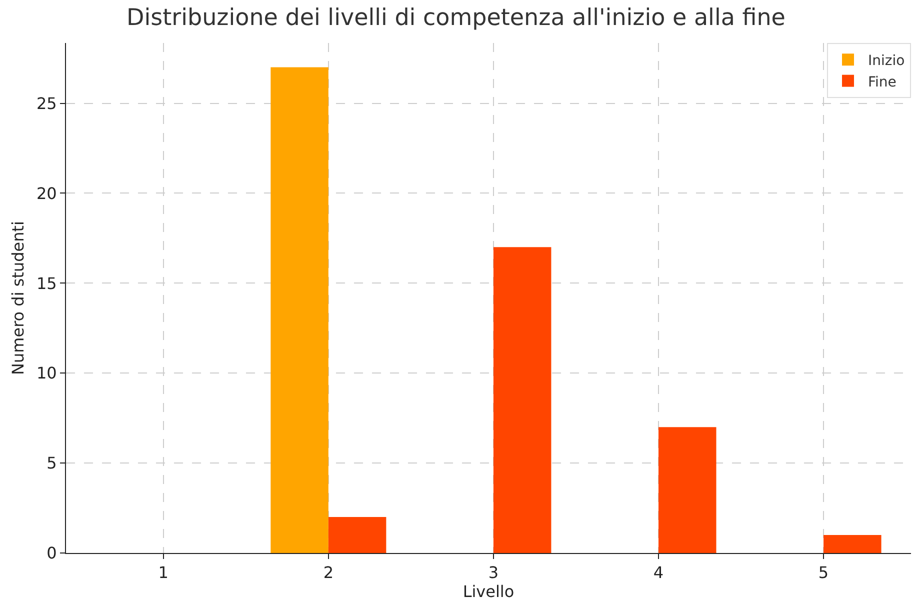  Describe the element at coordinates (328, 572) in the screenshot. I see `x-tick-label: 2` at that location.